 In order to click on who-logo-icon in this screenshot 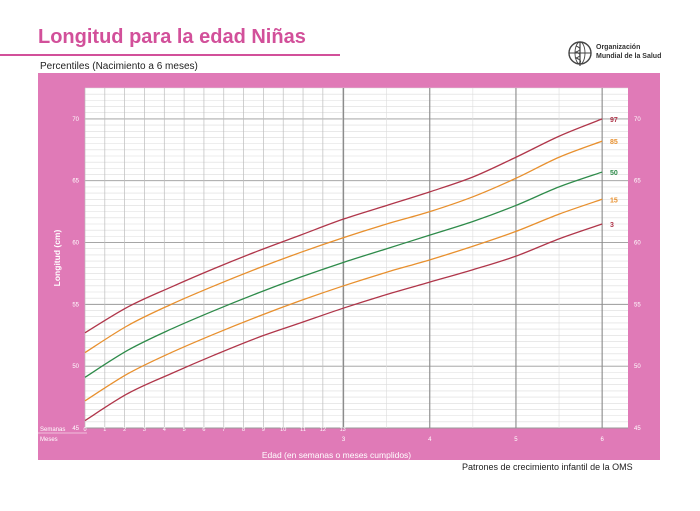, I will do `click(580, 53)`.